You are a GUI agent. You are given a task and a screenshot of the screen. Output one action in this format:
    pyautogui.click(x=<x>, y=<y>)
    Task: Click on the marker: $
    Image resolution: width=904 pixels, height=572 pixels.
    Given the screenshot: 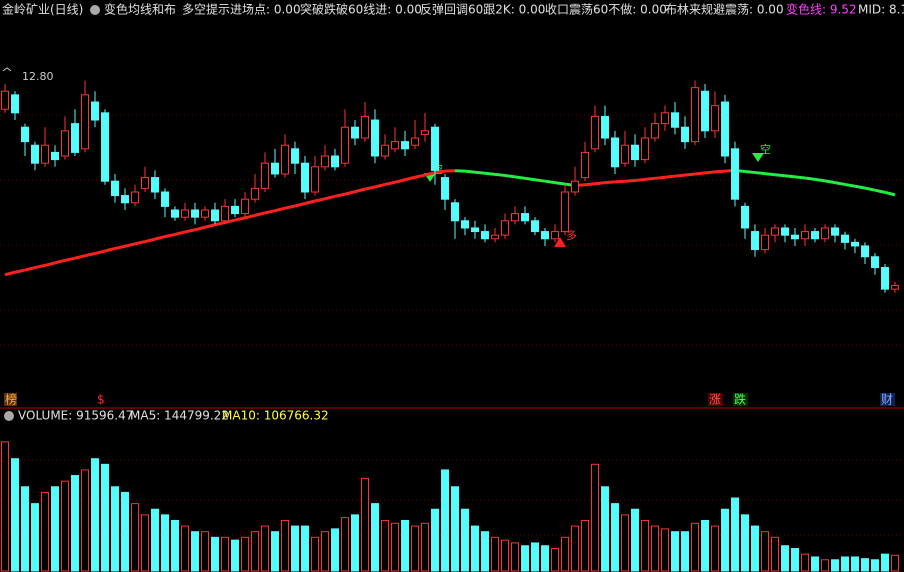 What is the action you would take?
    pyautogui.click(x=101, y=400)
    